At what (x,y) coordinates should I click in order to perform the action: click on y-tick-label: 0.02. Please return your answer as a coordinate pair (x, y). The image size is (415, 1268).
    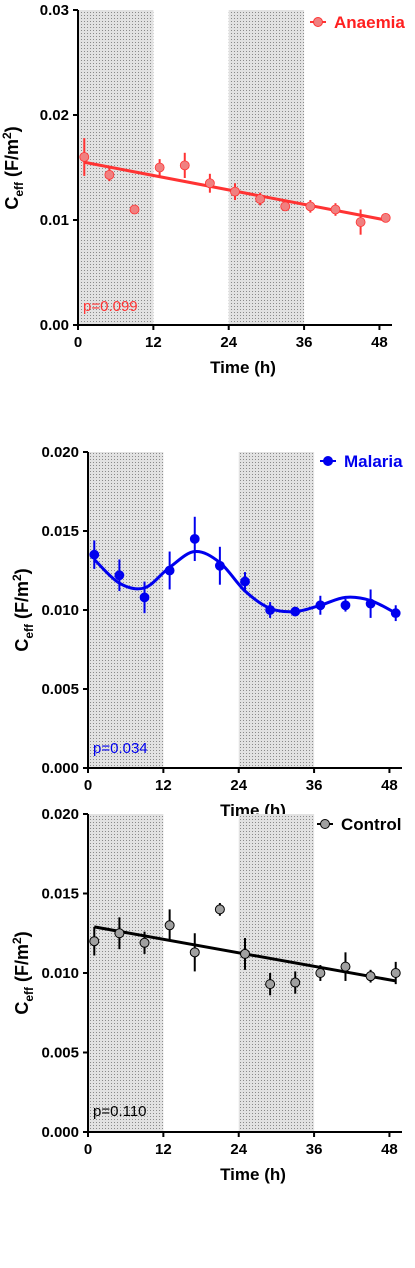
    Looking at the image, I should click on (54, 115).